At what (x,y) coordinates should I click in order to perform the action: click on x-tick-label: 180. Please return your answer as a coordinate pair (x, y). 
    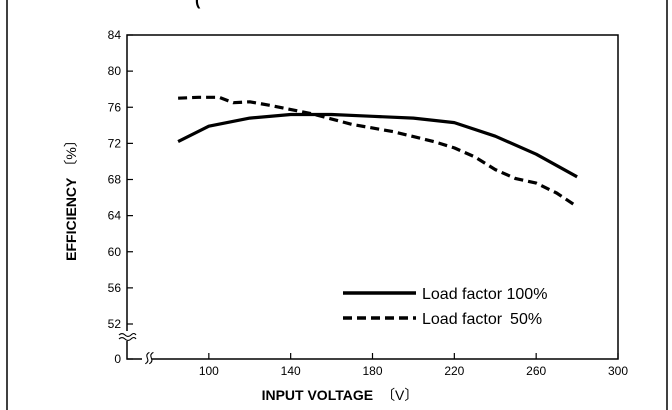
    Looking at the image, I should click on (372, 371).